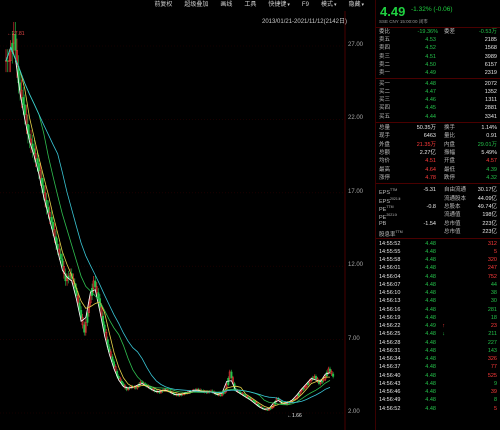 This screenshot has width=500, height=430. Describe the element at coordinates (385, 32) in the screenshot. I see `ratio-label: 委比` at that location.